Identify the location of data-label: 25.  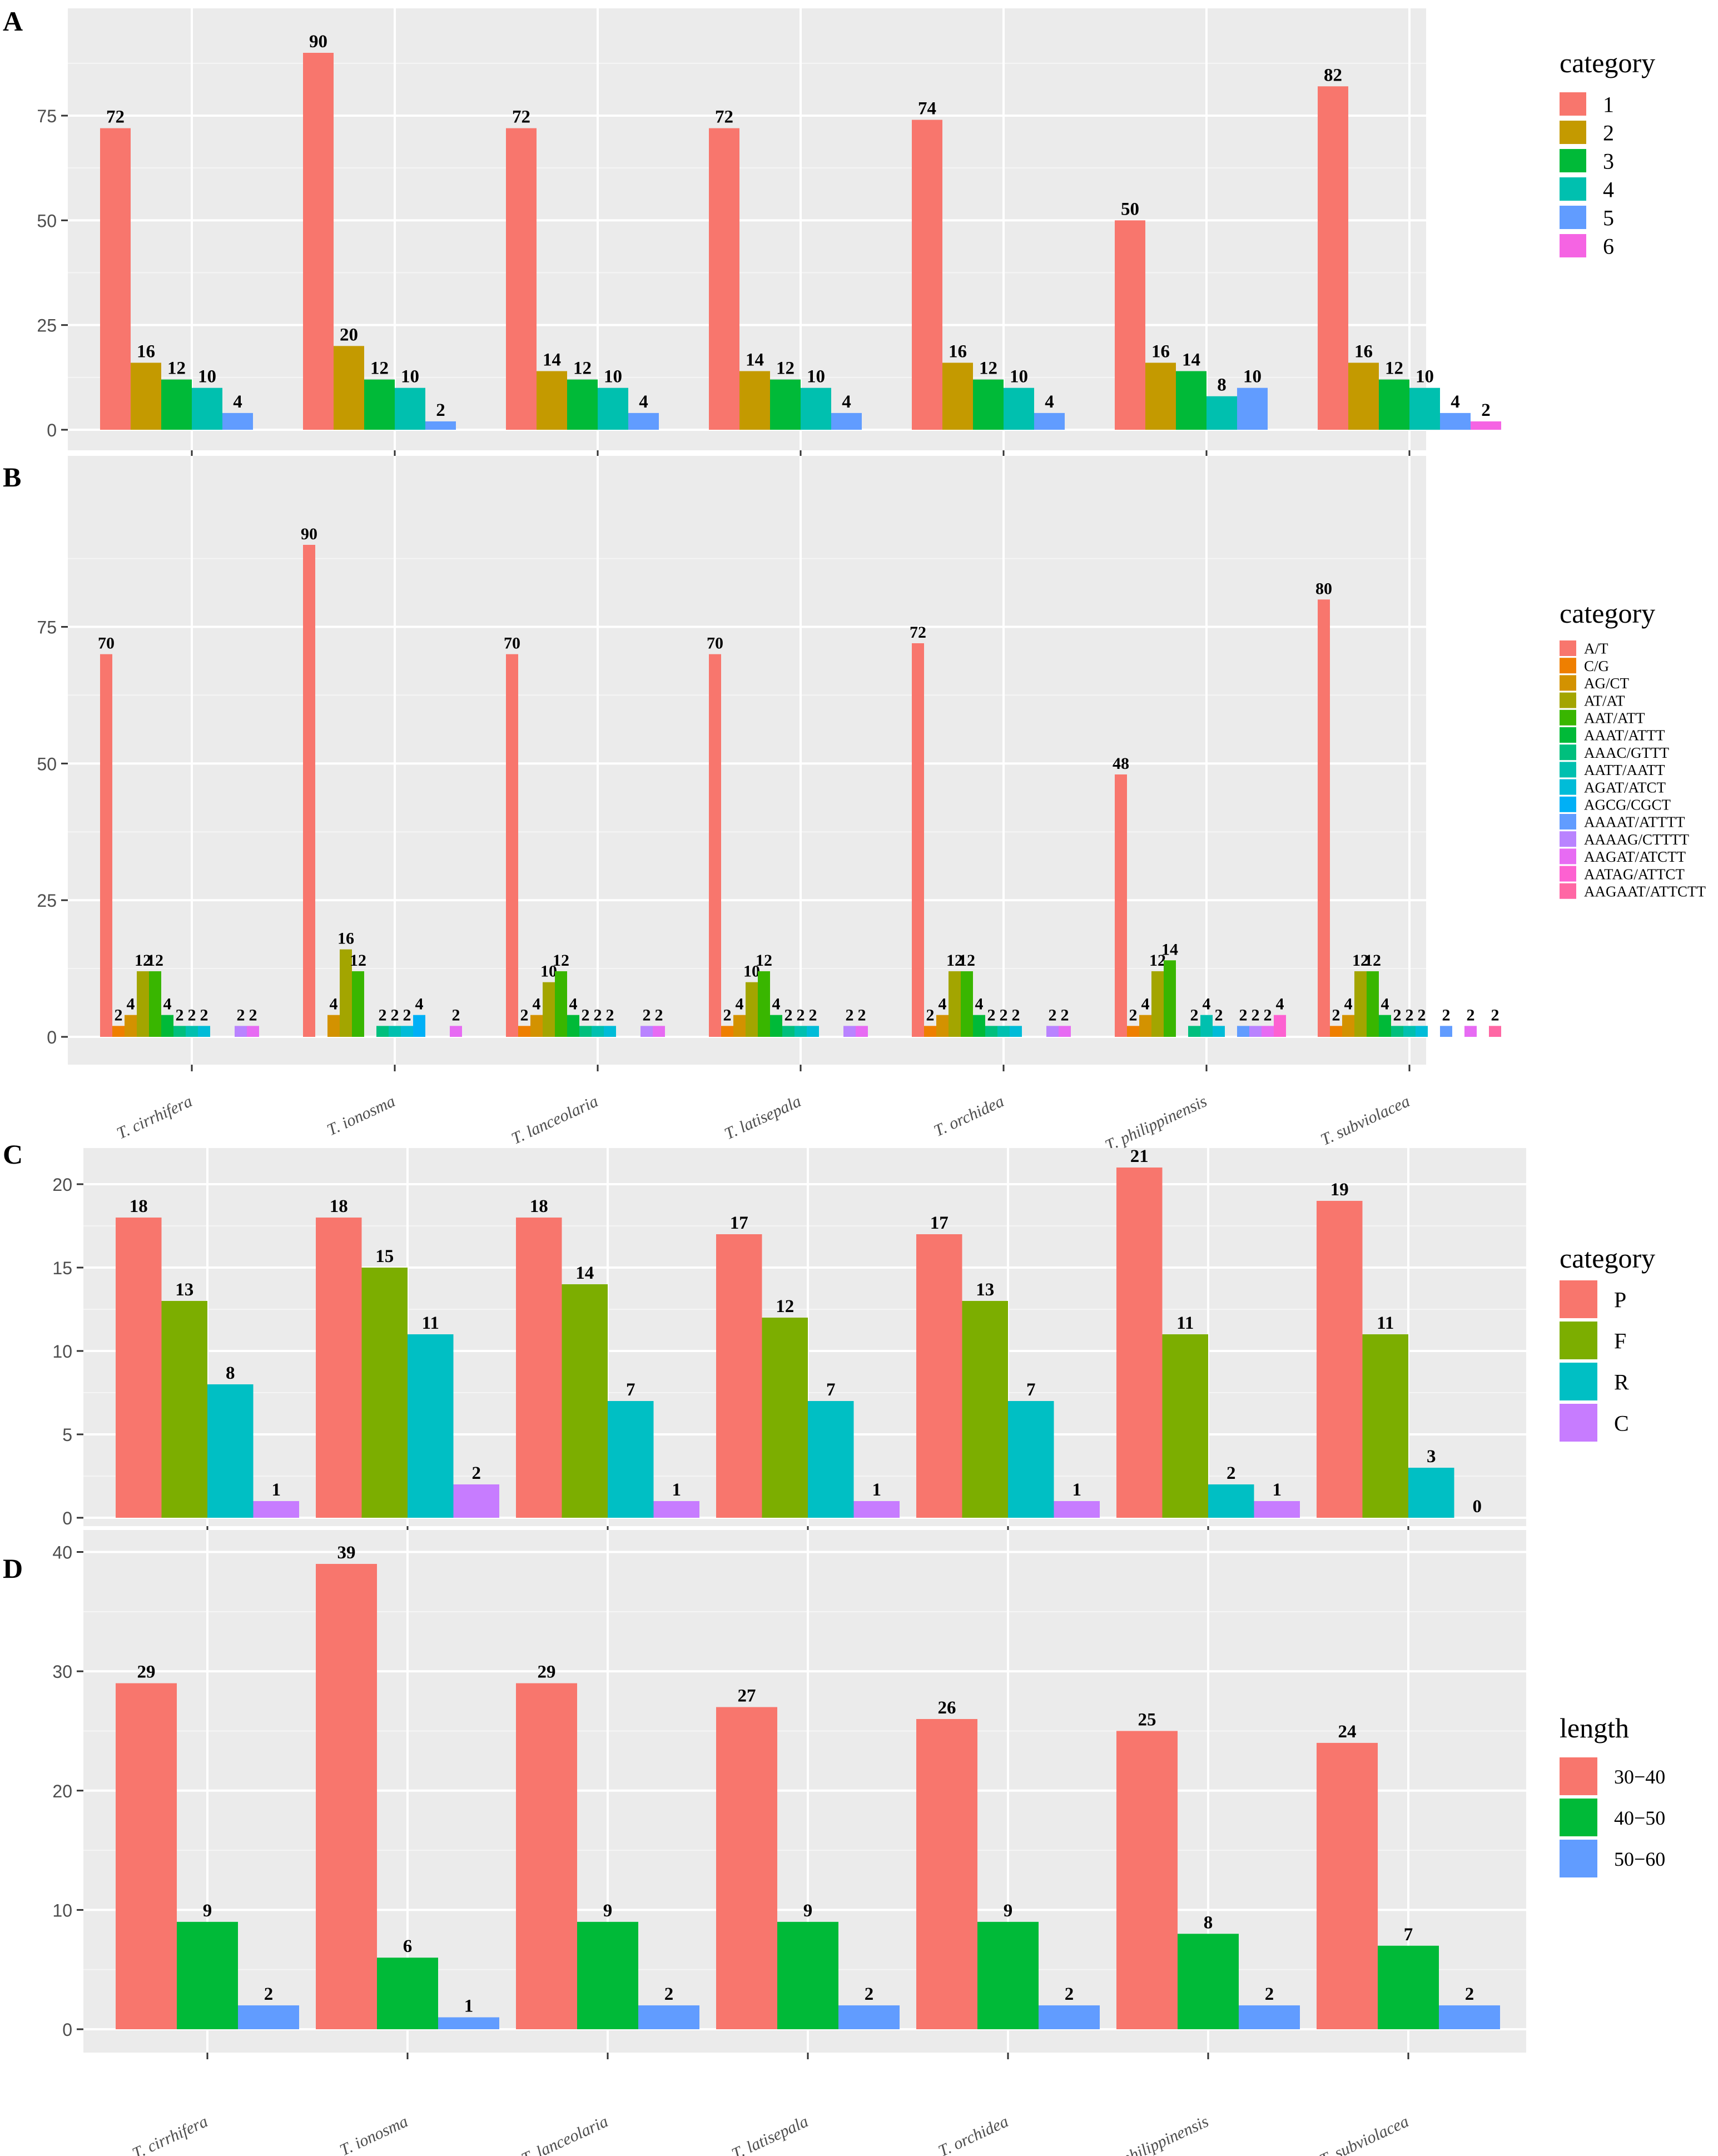
(1147, 1720).